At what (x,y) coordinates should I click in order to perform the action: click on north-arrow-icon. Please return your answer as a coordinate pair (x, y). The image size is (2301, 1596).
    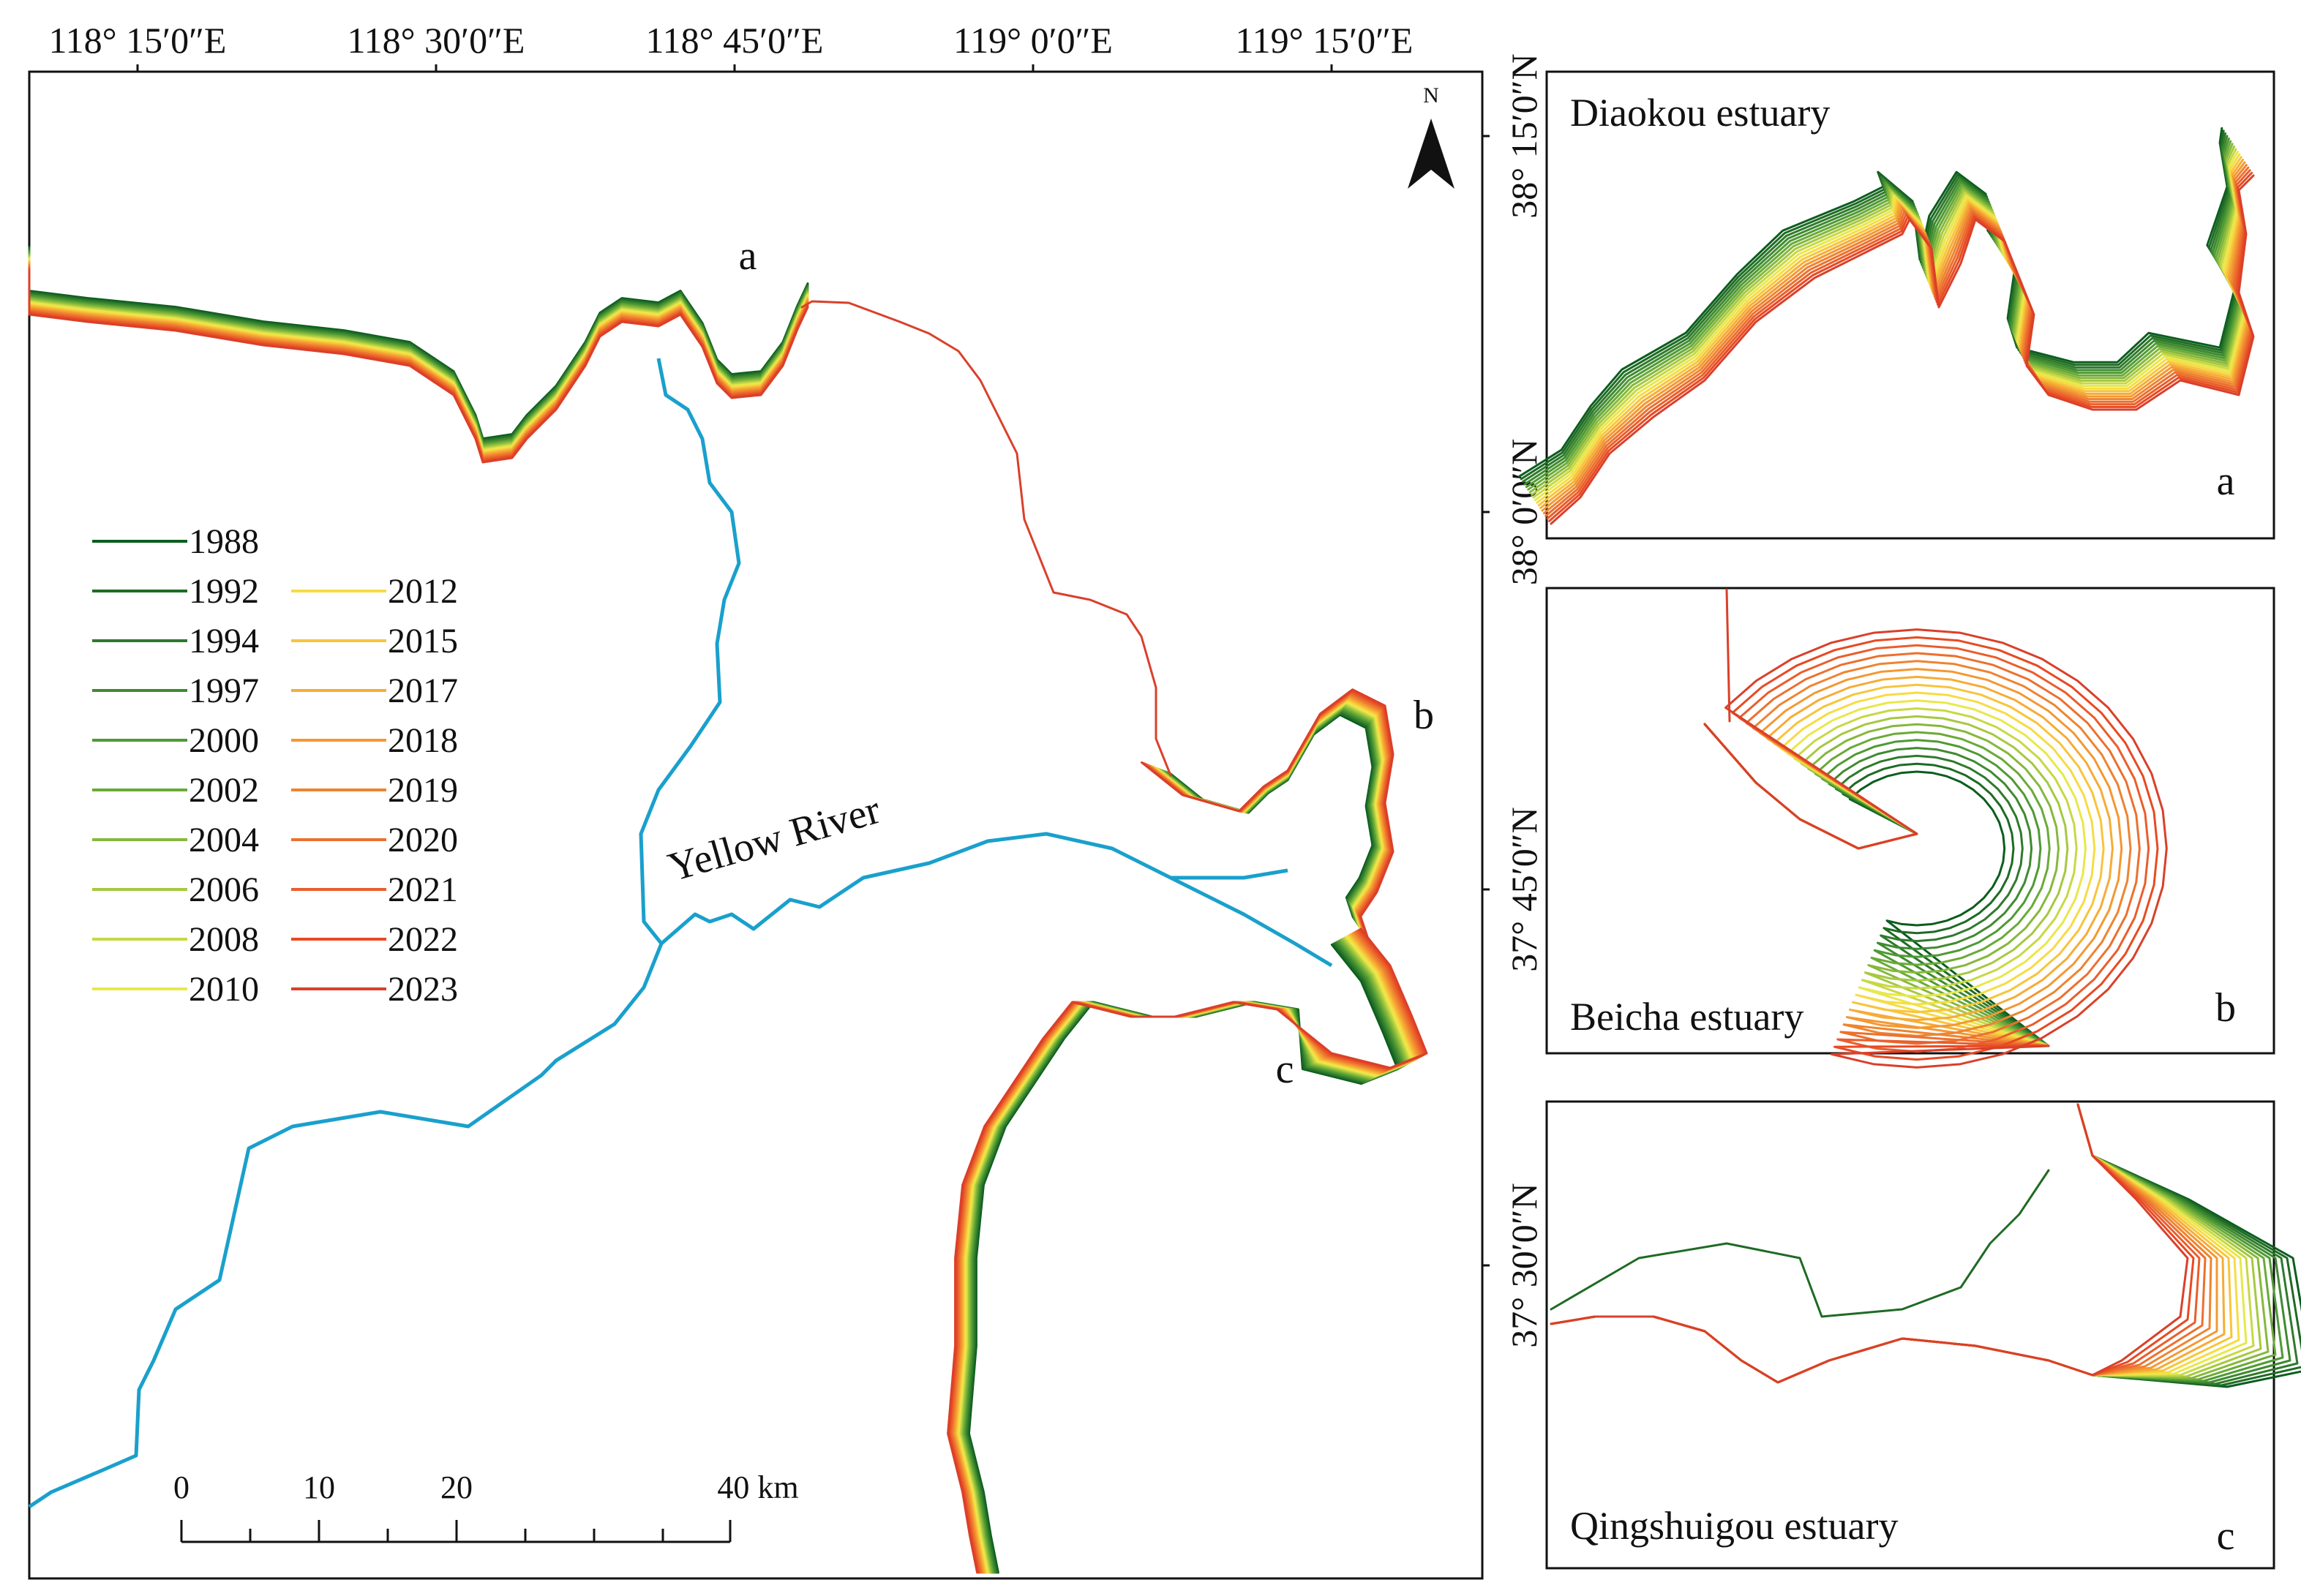
    Looking at the image, I should click on (1431, 153).